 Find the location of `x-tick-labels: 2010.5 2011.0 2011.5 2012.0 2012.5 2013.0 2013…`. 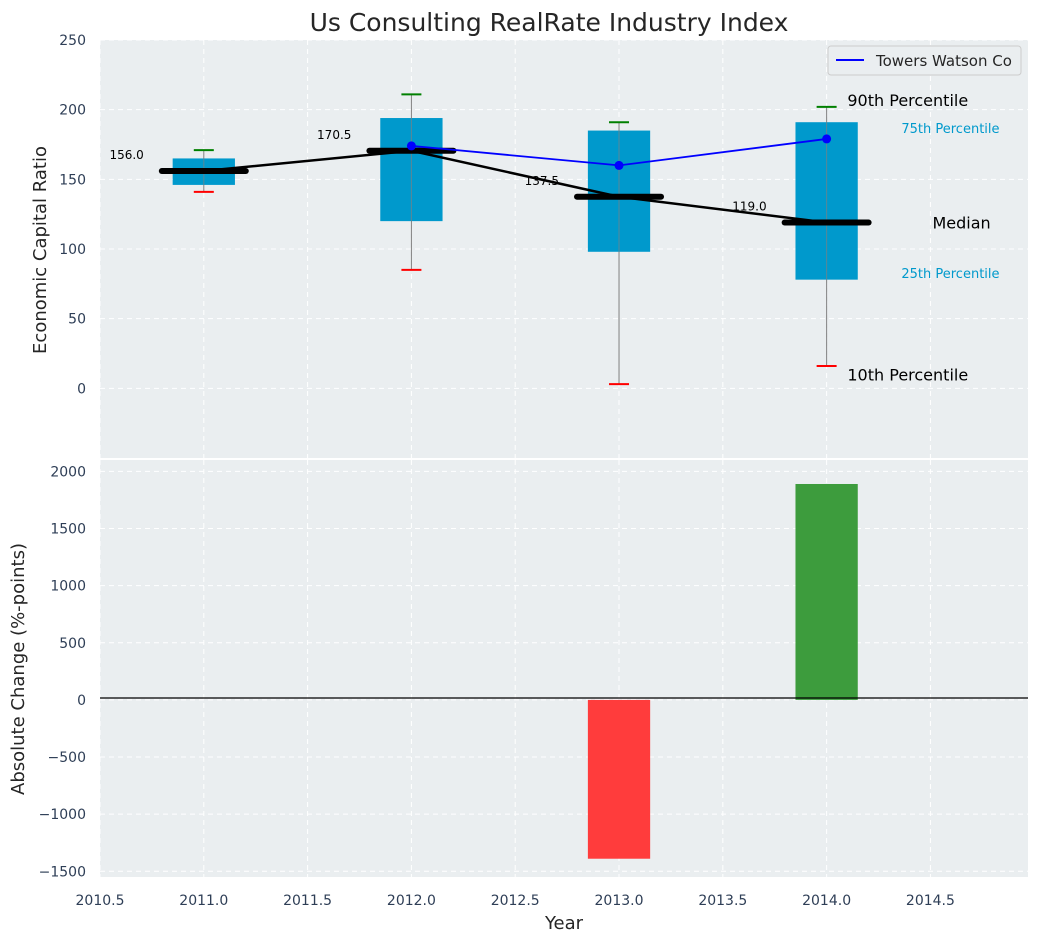

x-tick-labels: 2010.5 2011.0 2011.5 2012.0 2012.5 2013.0 2013… is located at coordinates (515, 901).